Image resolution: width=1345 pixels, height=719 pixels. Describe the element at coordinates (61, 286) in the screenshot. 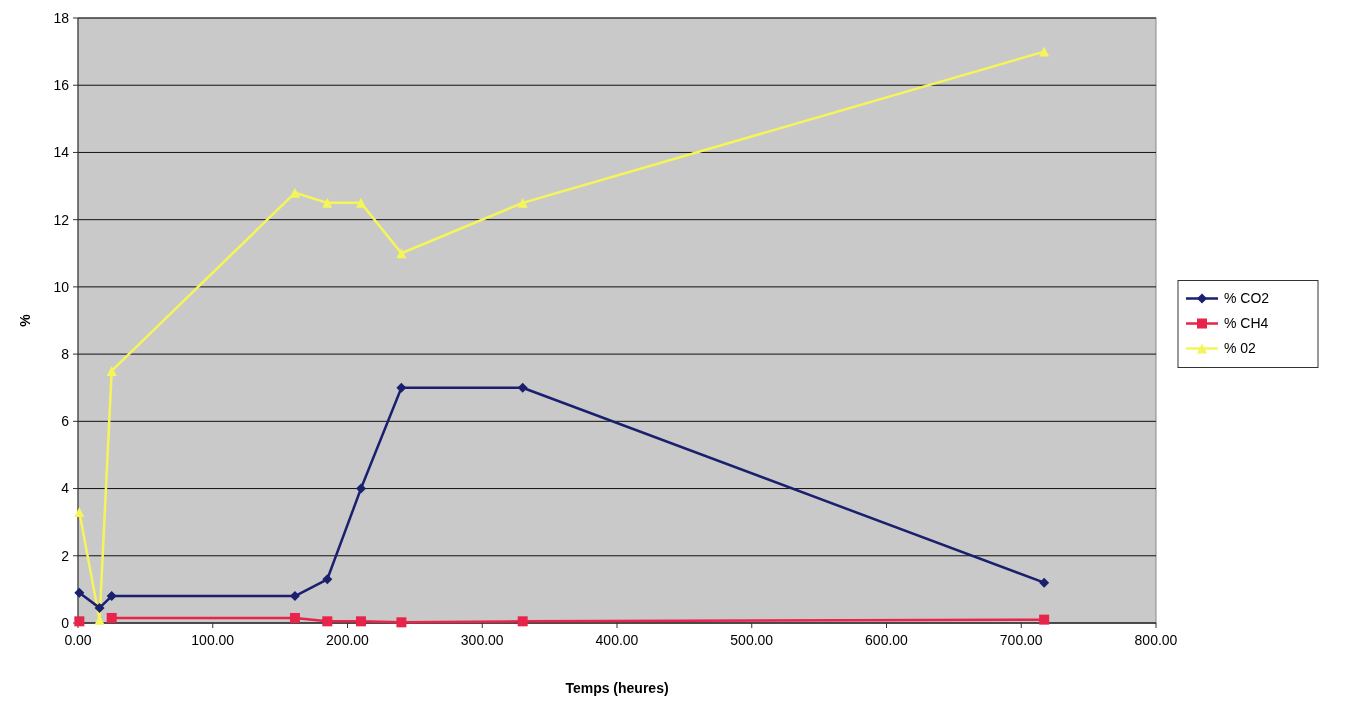

I see `y-tick-label: 10` at that location.